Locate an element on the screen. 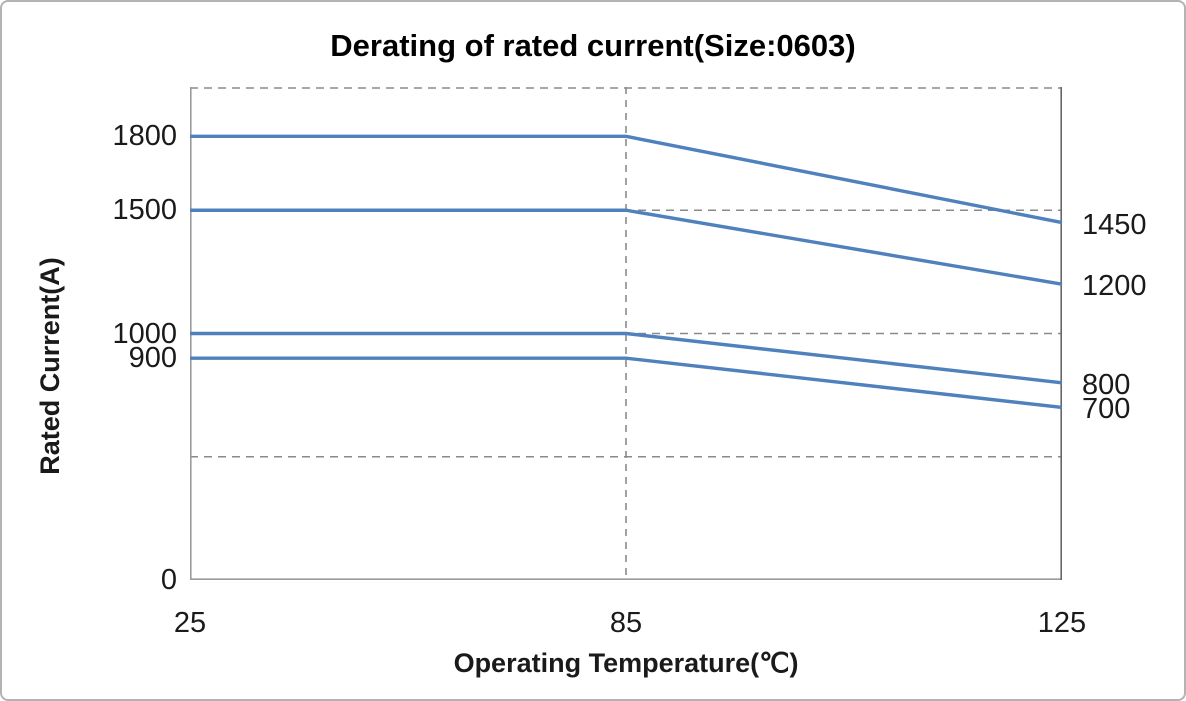 The image size is (1186, 701). chart-title: Derating of rated current(Size:0603) is located at coordinates (593, 45).